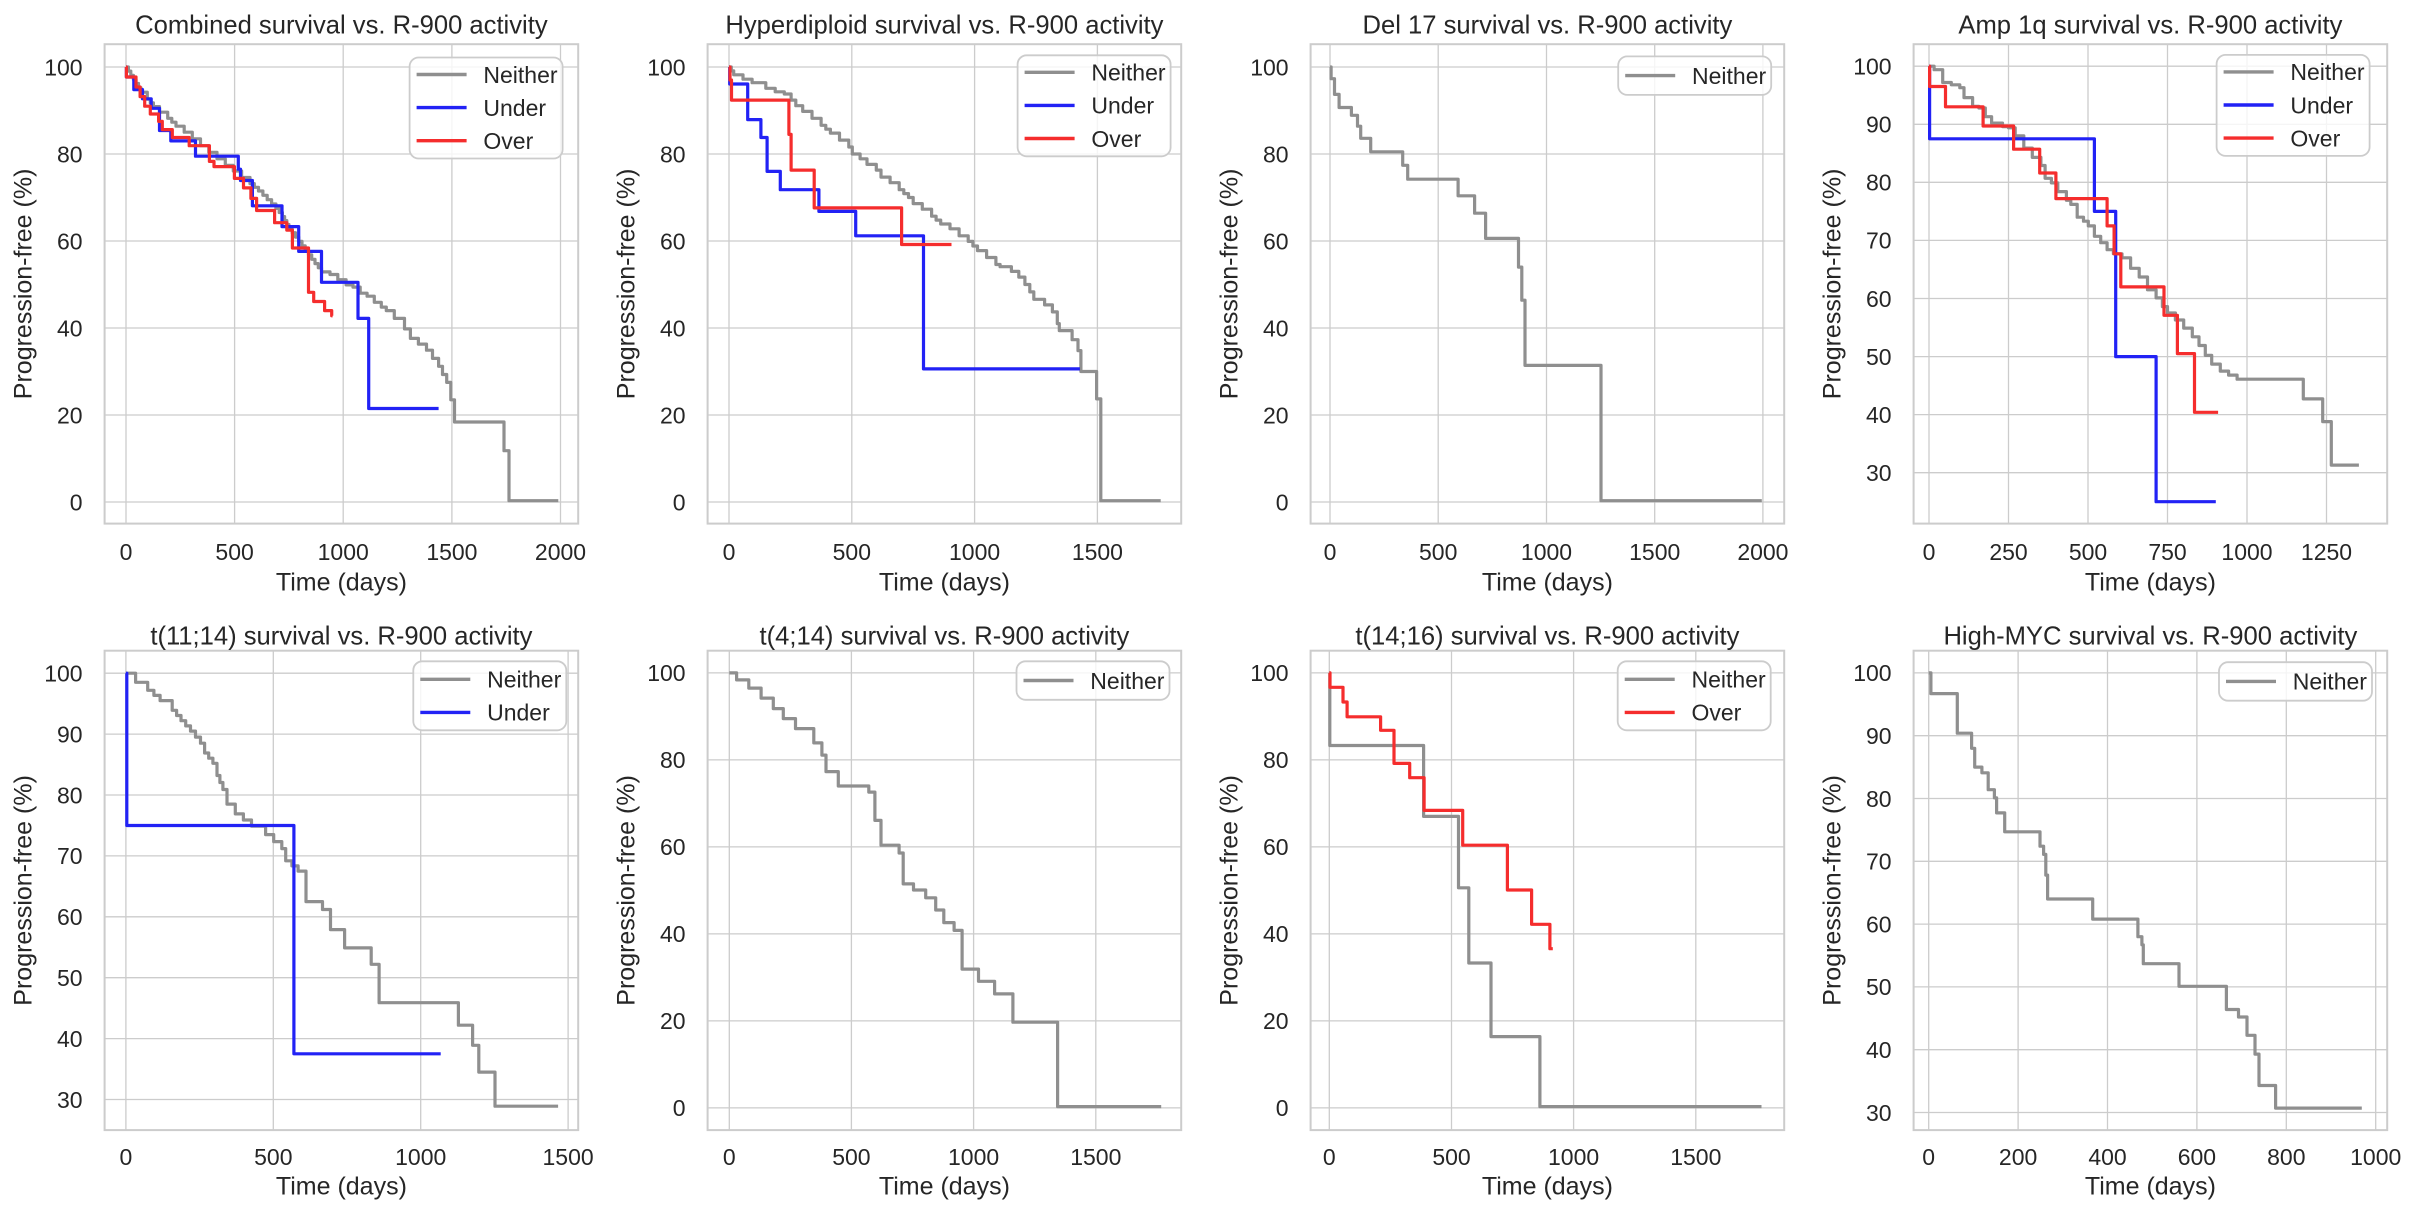 This screenshot has width=2418, height=1218. I want to click on svg-text:t(4;14) survival vs. R-900 act: t(4;14) survival vs. R-900 activity, so click(944, 637).